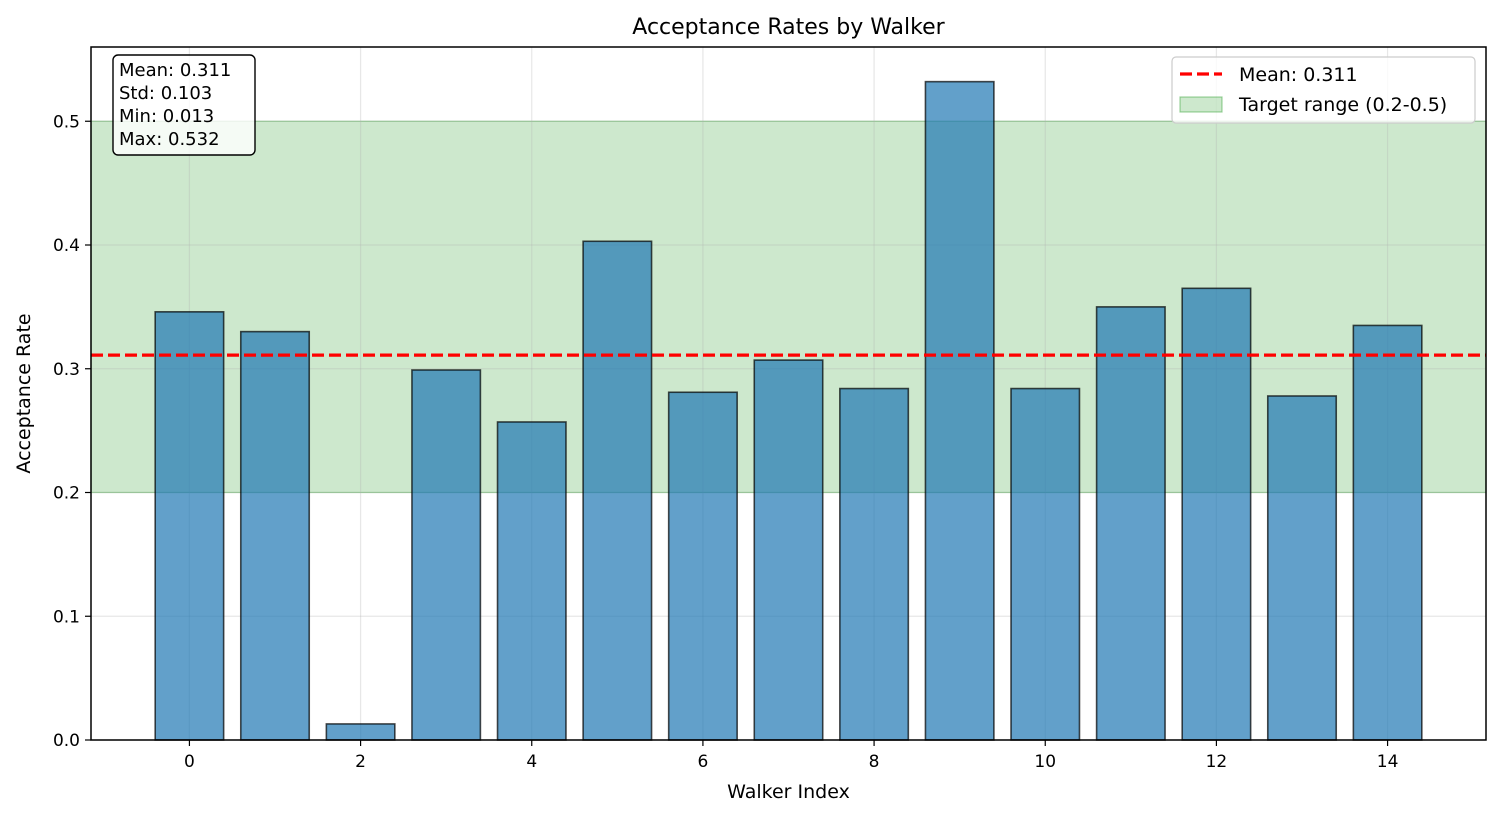 This screenshot has width=1501, height=817. I want to click on stats-line: Min: 0.013, so click(166, 116).